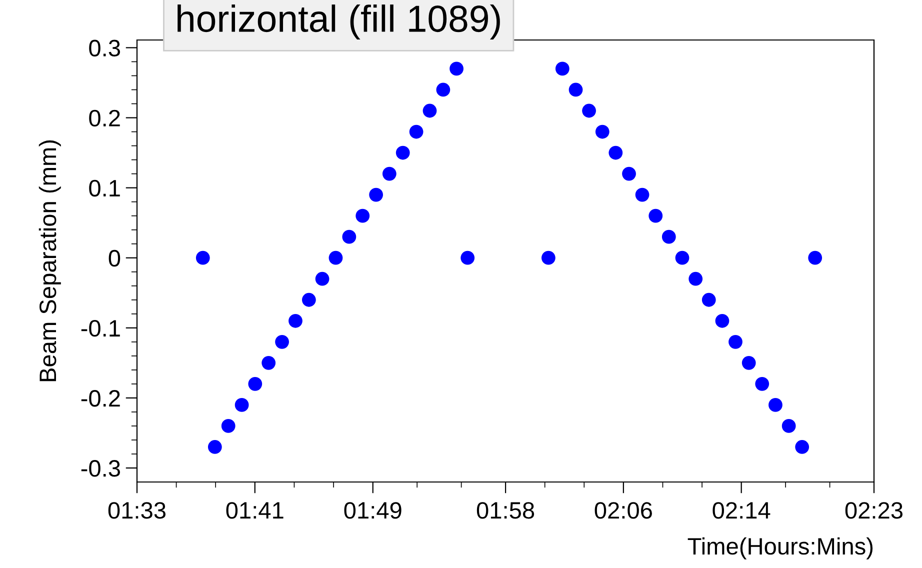 The width and height of the screenshot is (922, 568). What do you see at coordinates (741, 510) in the screenshot?
I see `x-tick-label: 02:14` at bounding box center [741, 510].